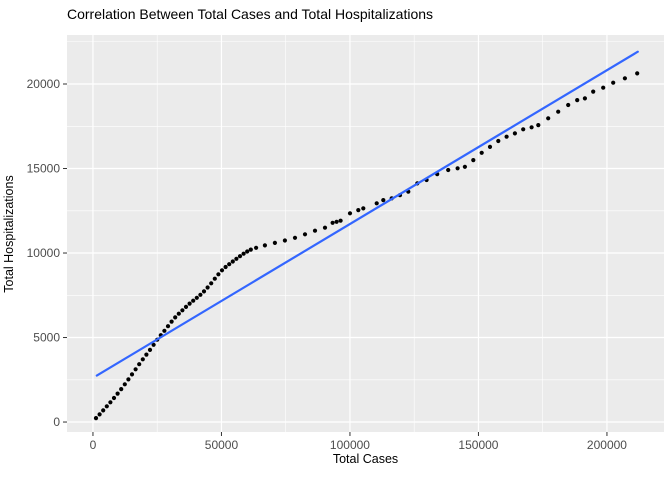 This screenshot has width=672, height=480. Describe the element at coordinates (9, 234) in the screenshot. I see `y-axis-title: Total Hospitalizations` at that location.